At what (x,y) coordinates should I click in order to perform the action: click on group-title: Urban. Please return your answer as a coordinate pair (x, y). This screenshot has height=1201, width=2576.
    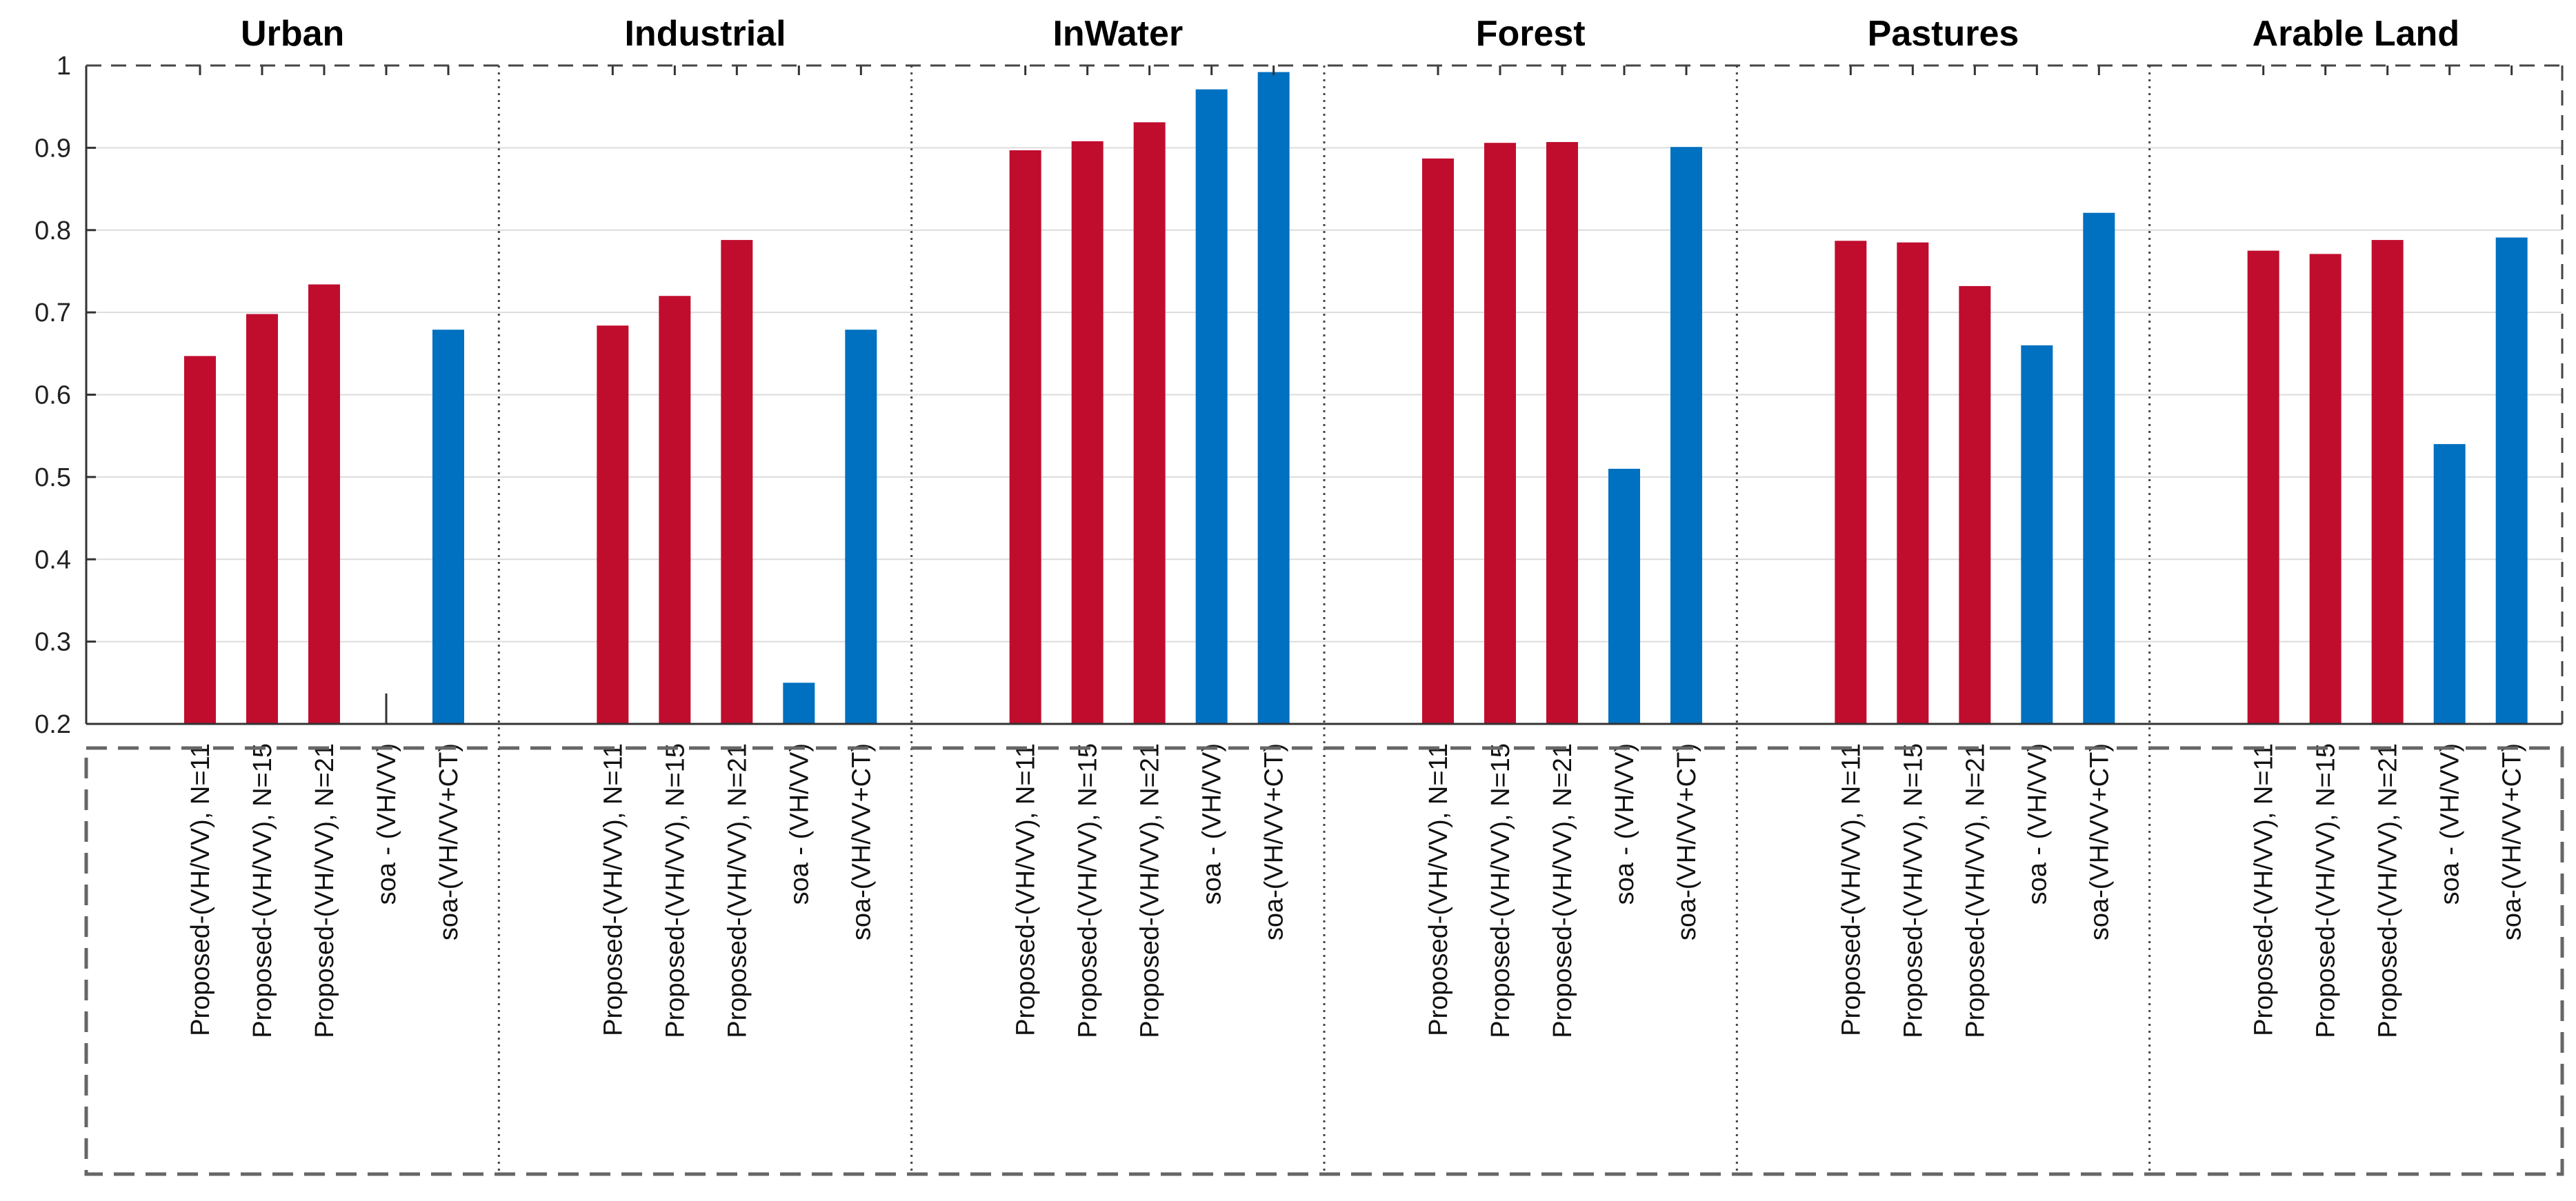
    Looking at the image, I should click on (292, 34).